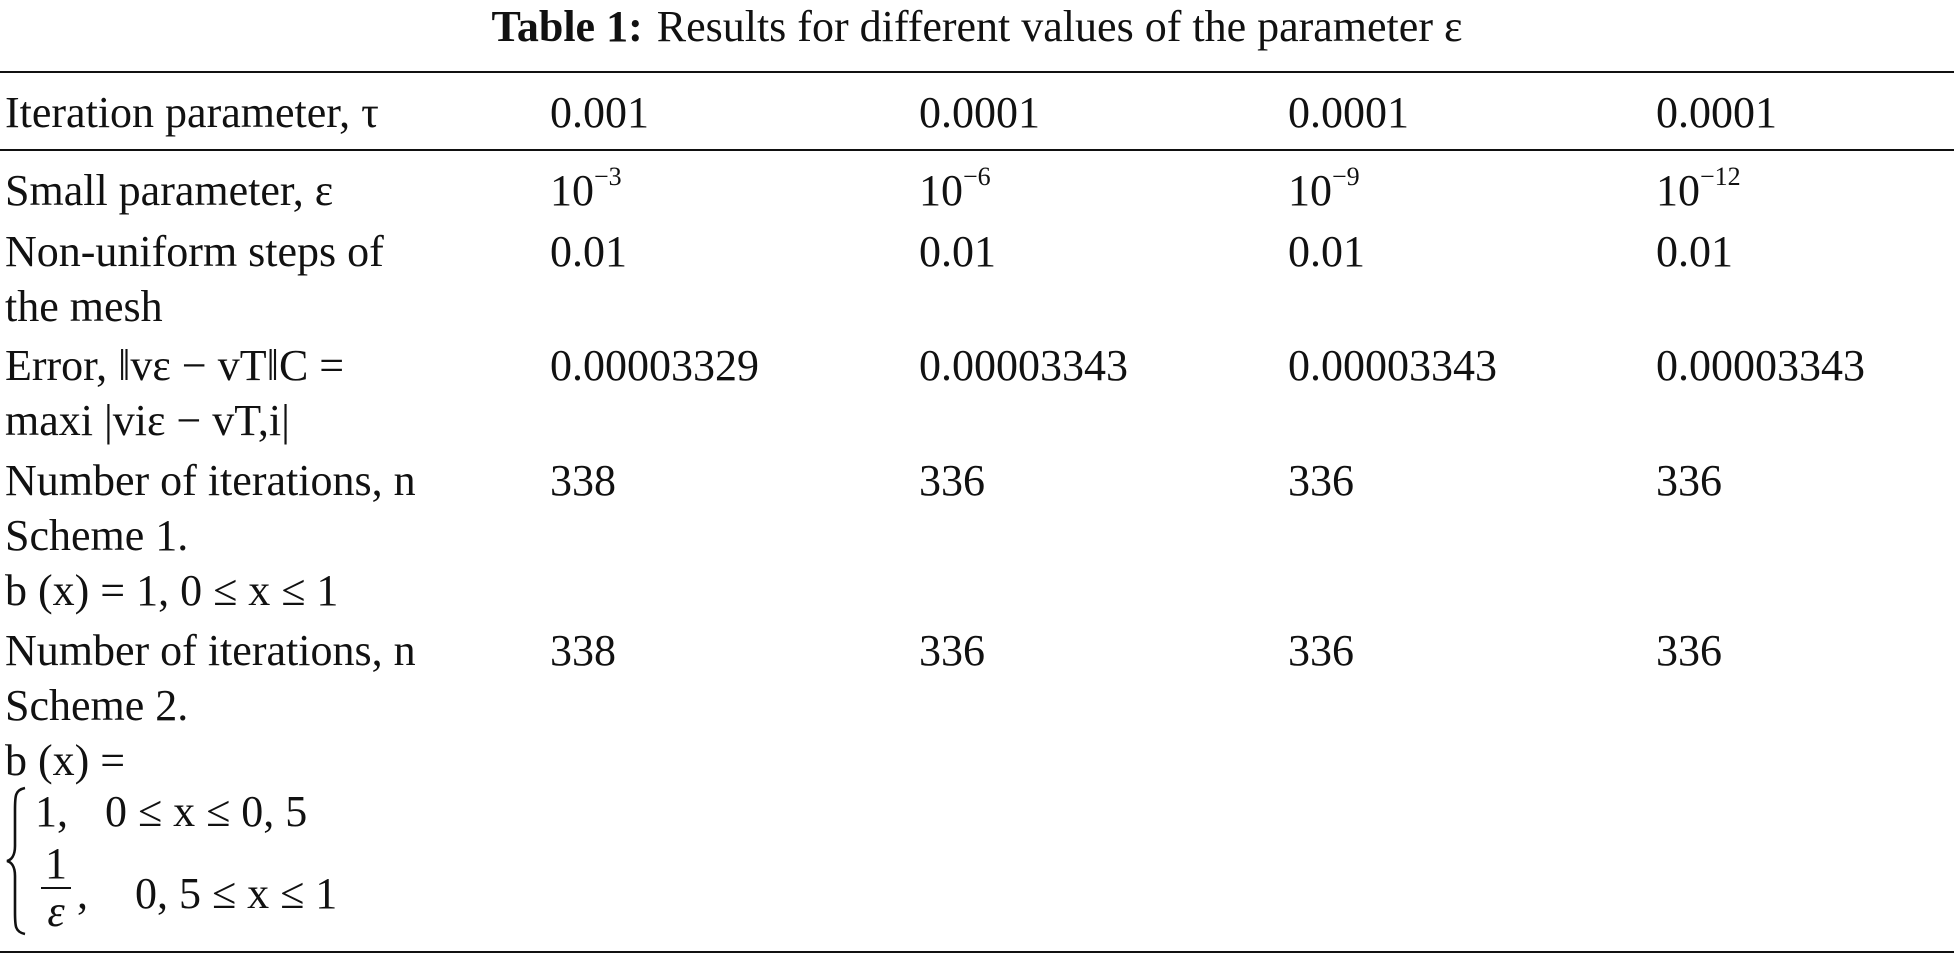 Image resolution: width=1954 pixels, height=954 pixels. I want to click on scheme1-value-2: 336, so click(952, 480).